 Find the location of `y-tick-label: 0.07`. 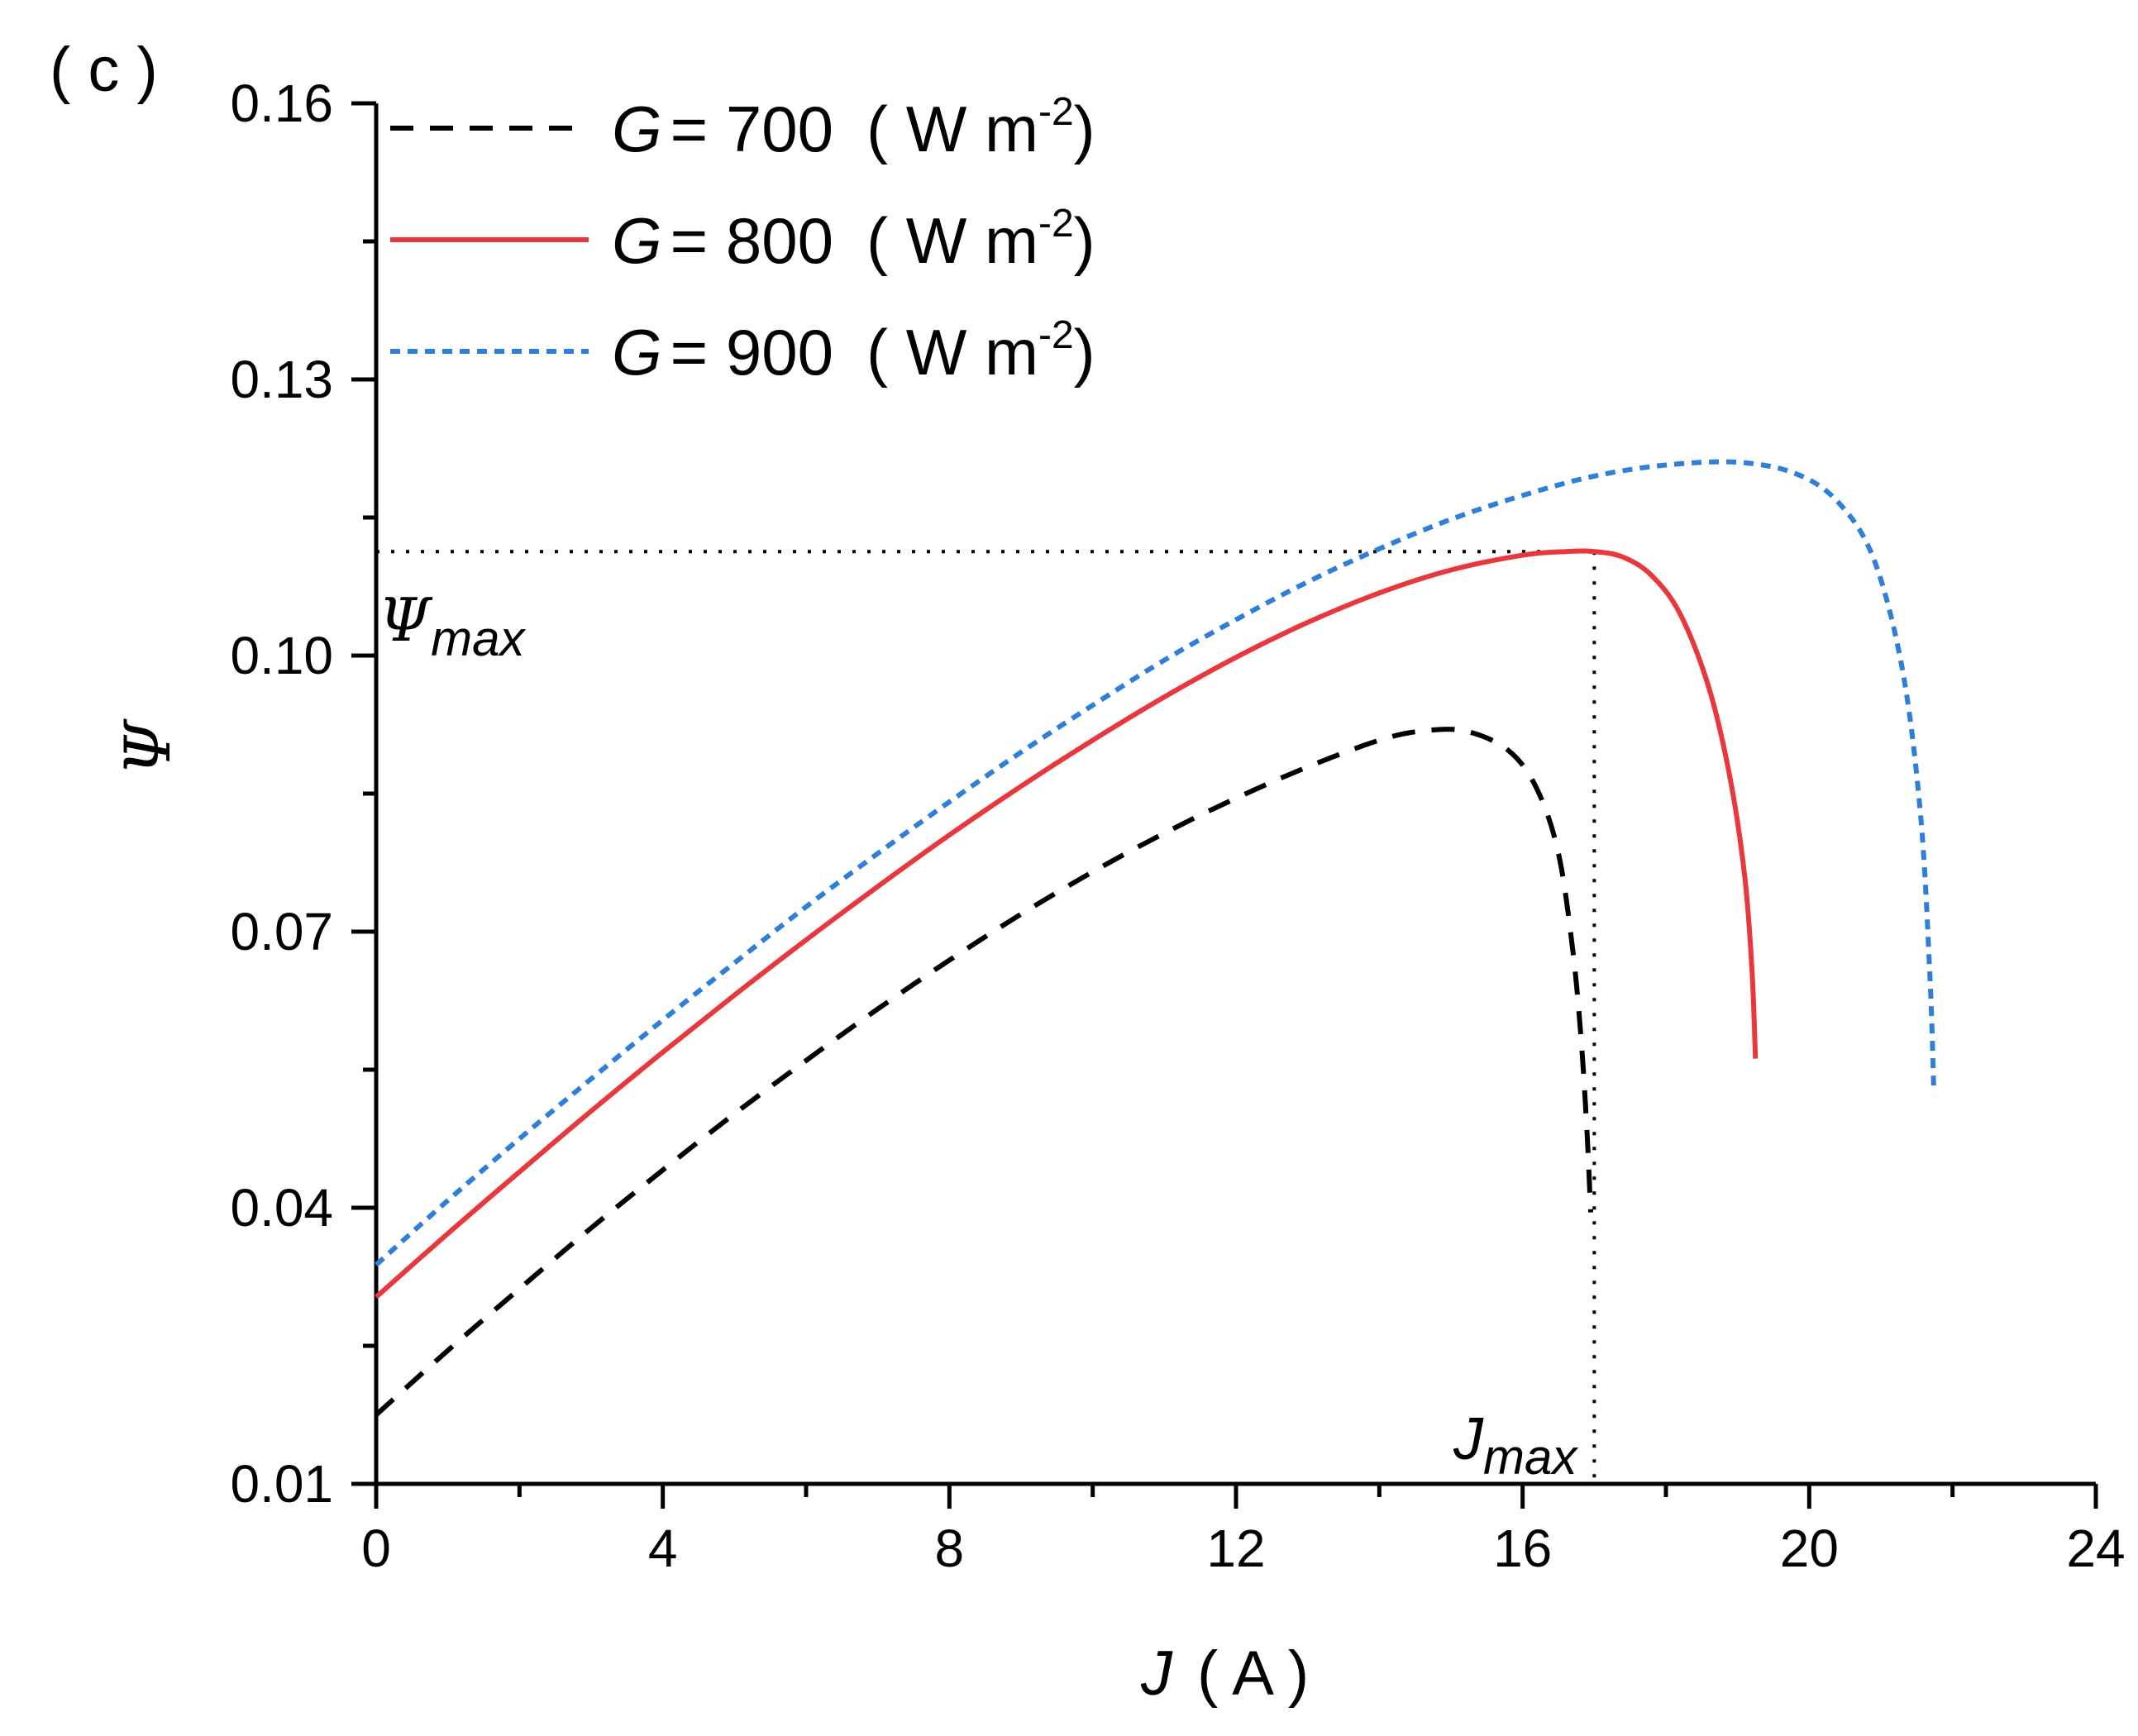

y-tick-label: 0.07 is located at coordinates (281, 931).